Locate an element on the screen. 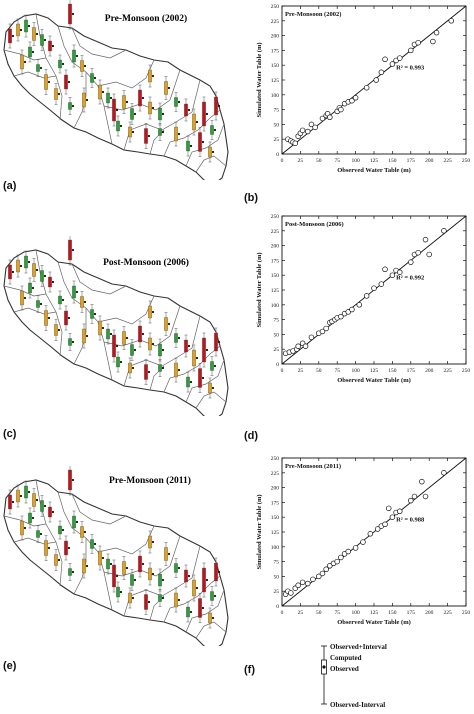 The height and width of the screenshot is (714, 474). y-tick-label: 225 is located at coordinates (275, 22).